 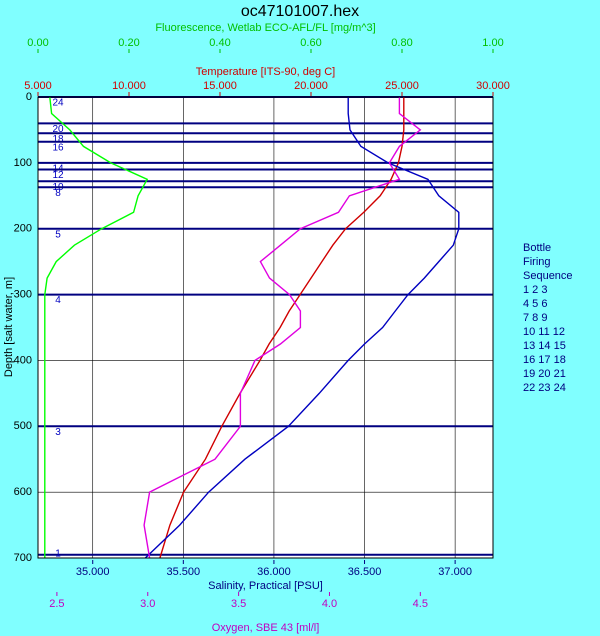 What do you see at coordinates (544, 332) in the screenshot?
I see `legend-text: 10 11 12` at bounding box center [544, 332].